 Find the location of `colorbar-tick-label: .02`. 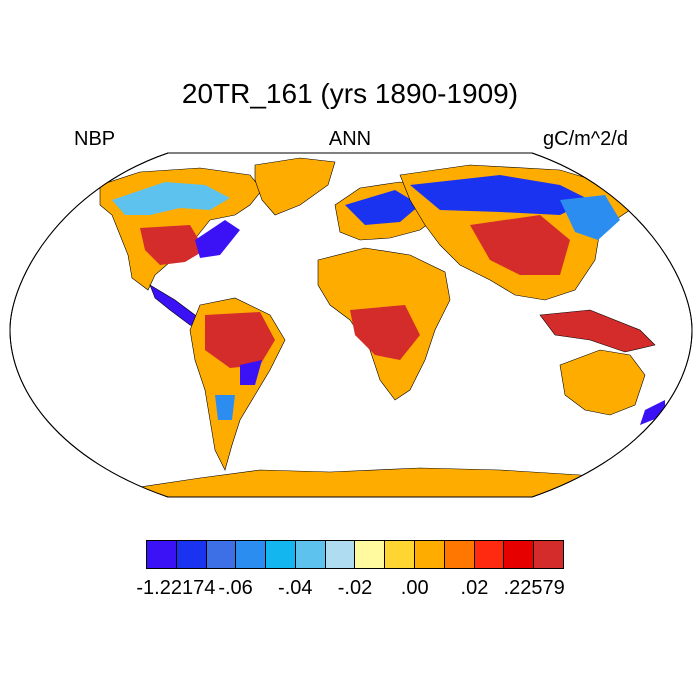

colorbar-tick-label: .02 is located at coordinates (474, 588).